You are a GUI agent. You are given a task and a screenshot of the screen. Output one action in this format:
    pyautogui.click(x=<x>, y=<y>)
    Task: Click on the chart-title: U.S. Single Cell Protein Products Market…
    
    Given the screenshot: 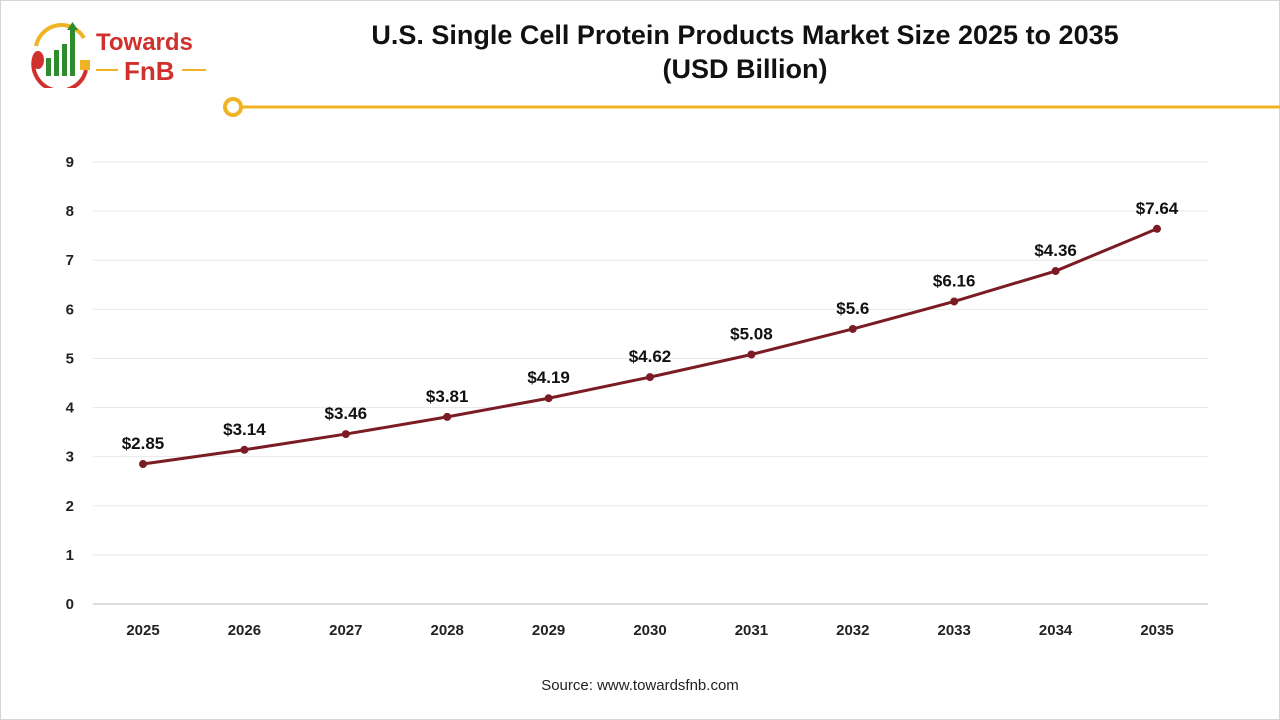 What is the action you would take?
    pyautogui.click(x=745, y=52)
    